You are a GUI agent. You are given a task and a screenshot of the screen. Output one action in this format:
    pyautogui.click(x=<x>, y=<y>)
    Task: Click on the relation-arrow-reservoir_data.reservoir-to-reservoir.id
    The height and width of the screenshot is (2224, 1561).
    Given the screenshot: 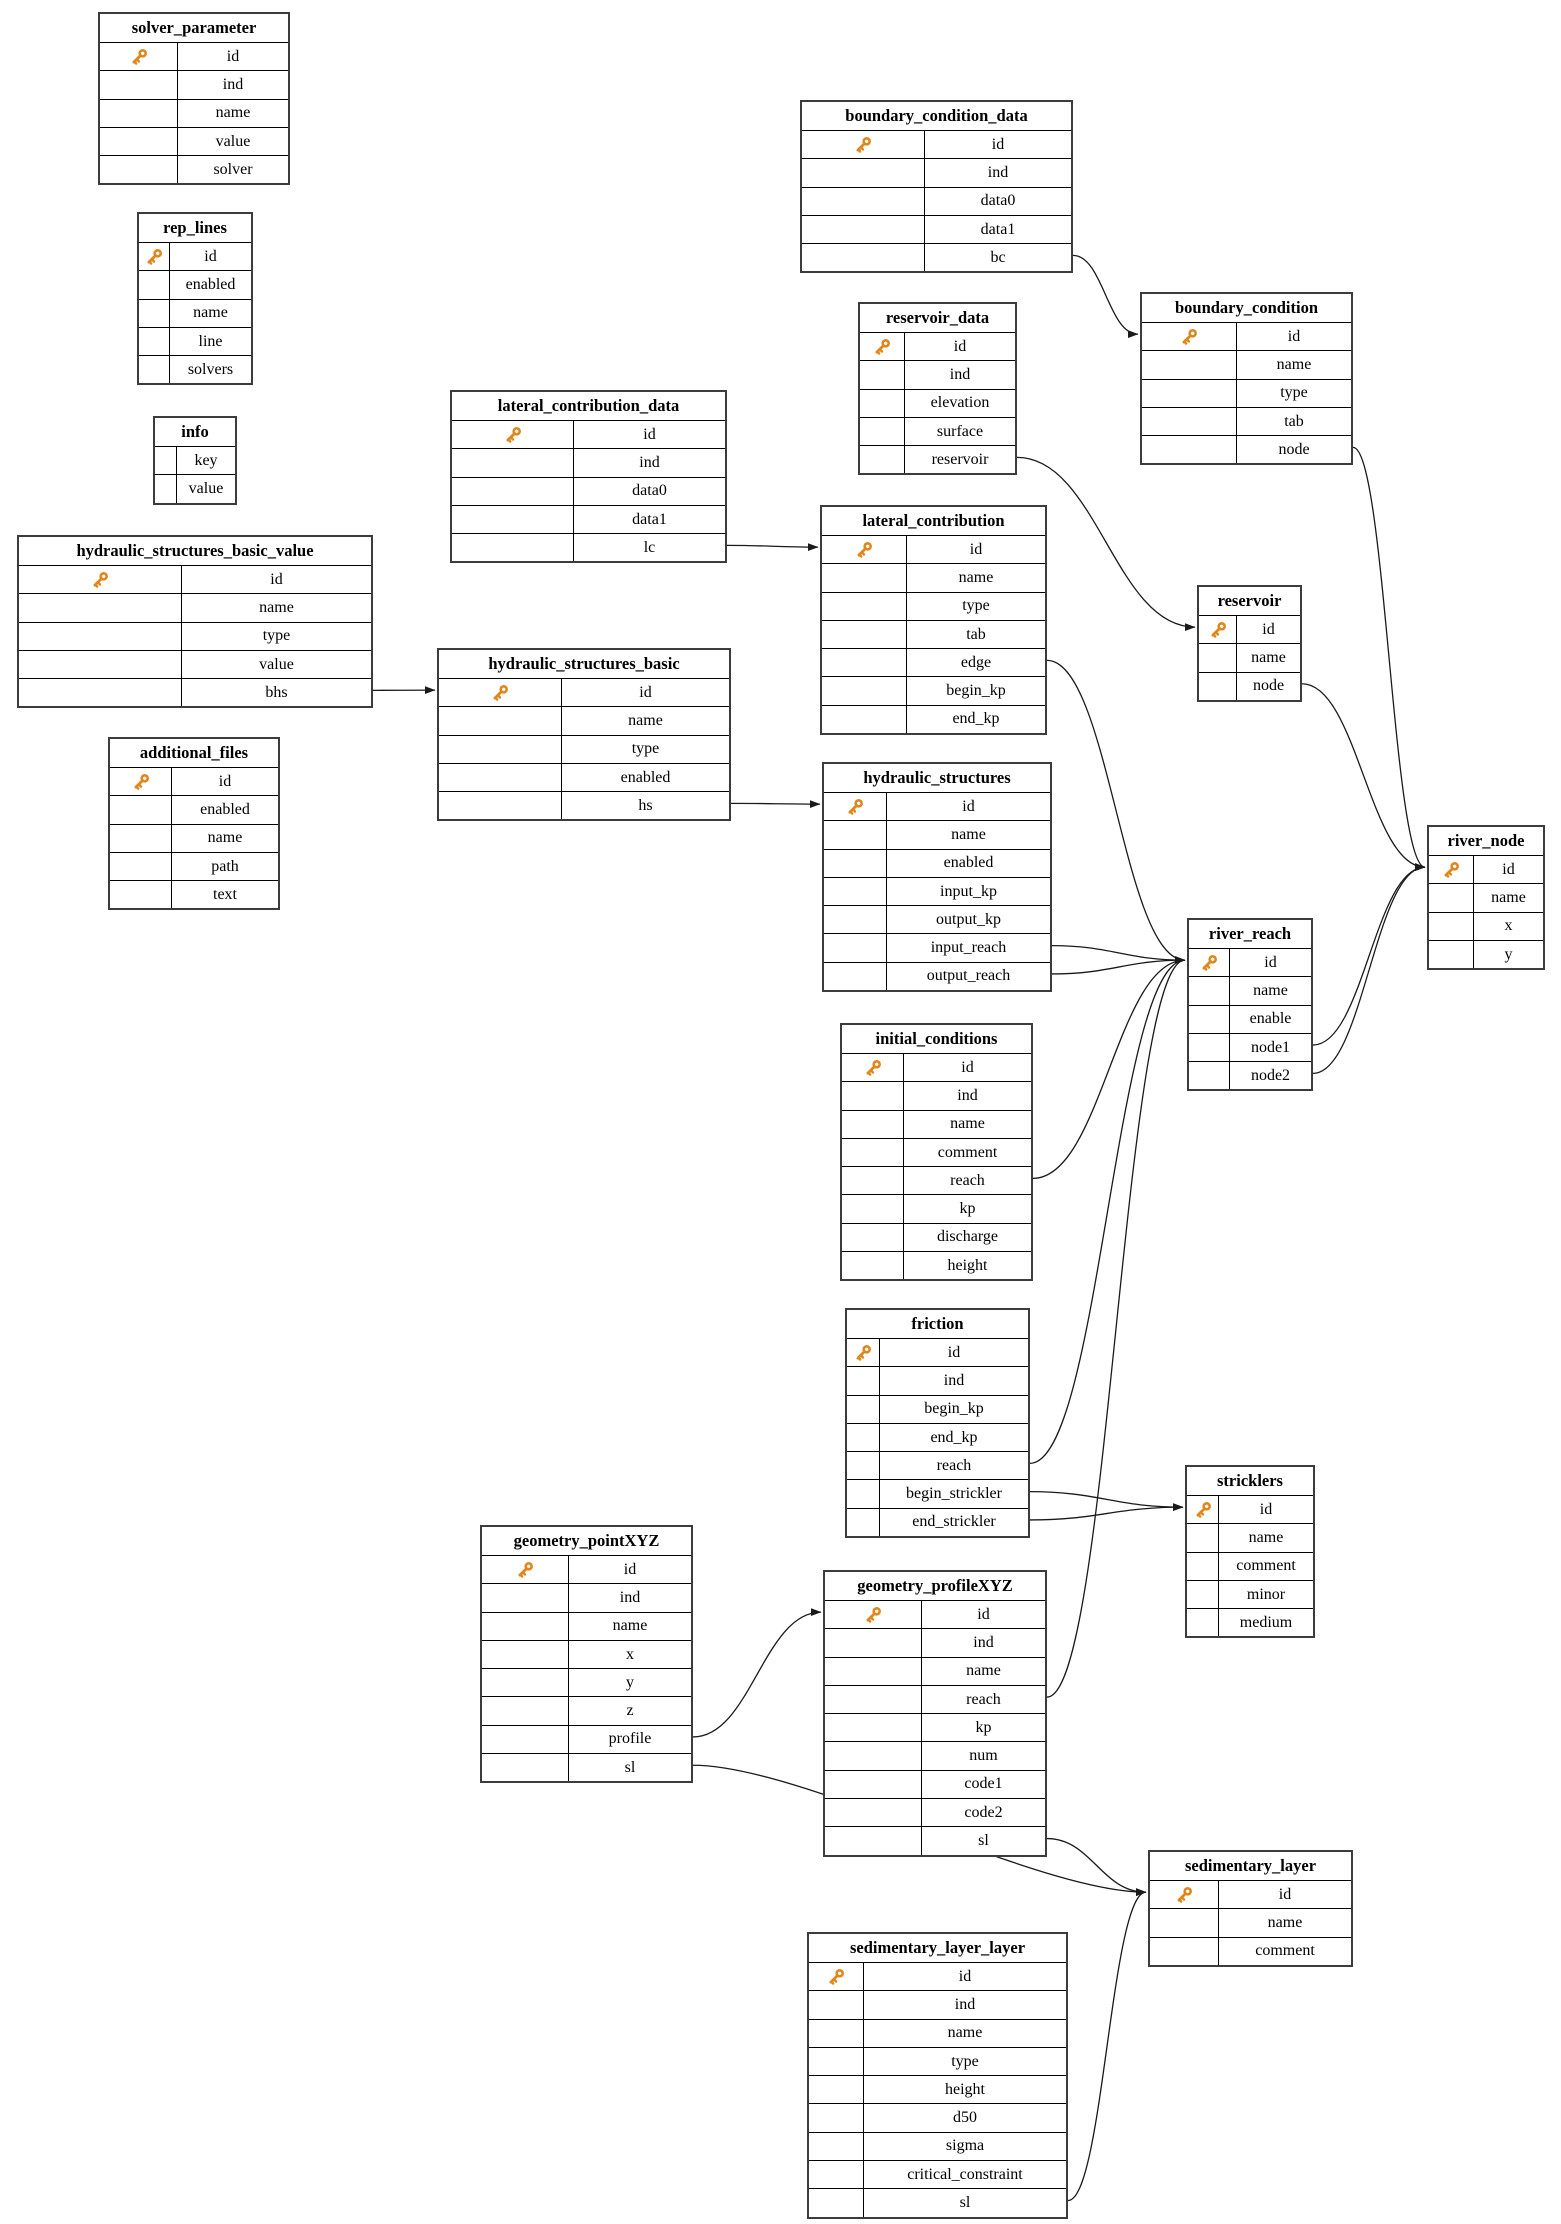 What is the action you would take?
    pyautogui.click(x=1106, y=544)
    